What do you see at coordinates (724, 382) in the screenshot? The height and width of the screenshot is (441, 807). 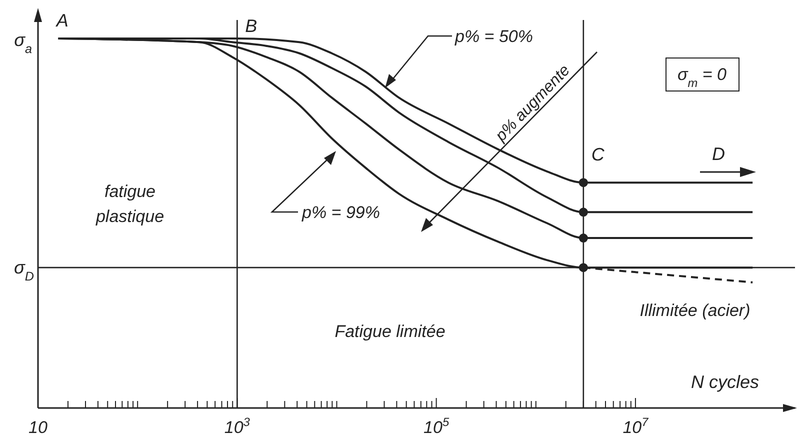 I see `x-axis-title: N cycles` at bounding box center [724, 382].